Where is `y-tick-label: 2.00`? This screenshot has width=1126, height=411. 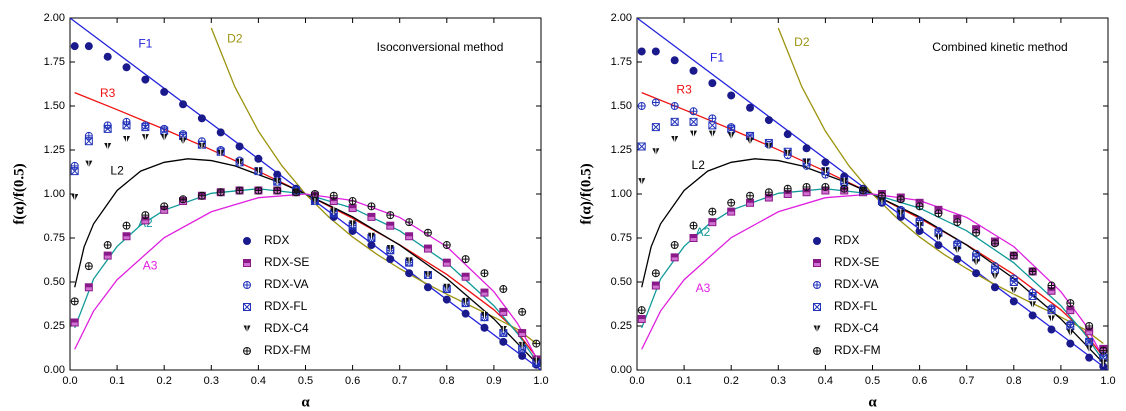 y-tick-label: 2.00 is located at coordinates (54, 18).